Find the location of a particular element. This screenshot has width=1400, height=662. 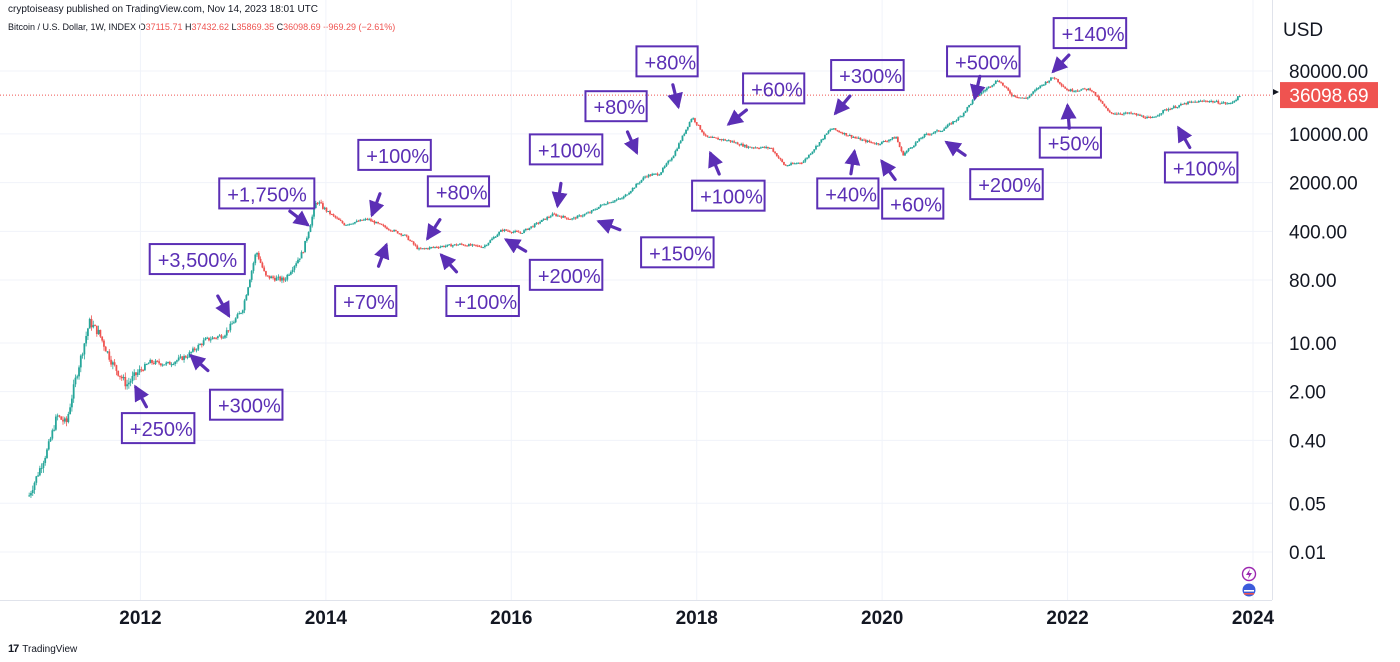

footer-brand: TradingView is located at coordinates (50, 649).